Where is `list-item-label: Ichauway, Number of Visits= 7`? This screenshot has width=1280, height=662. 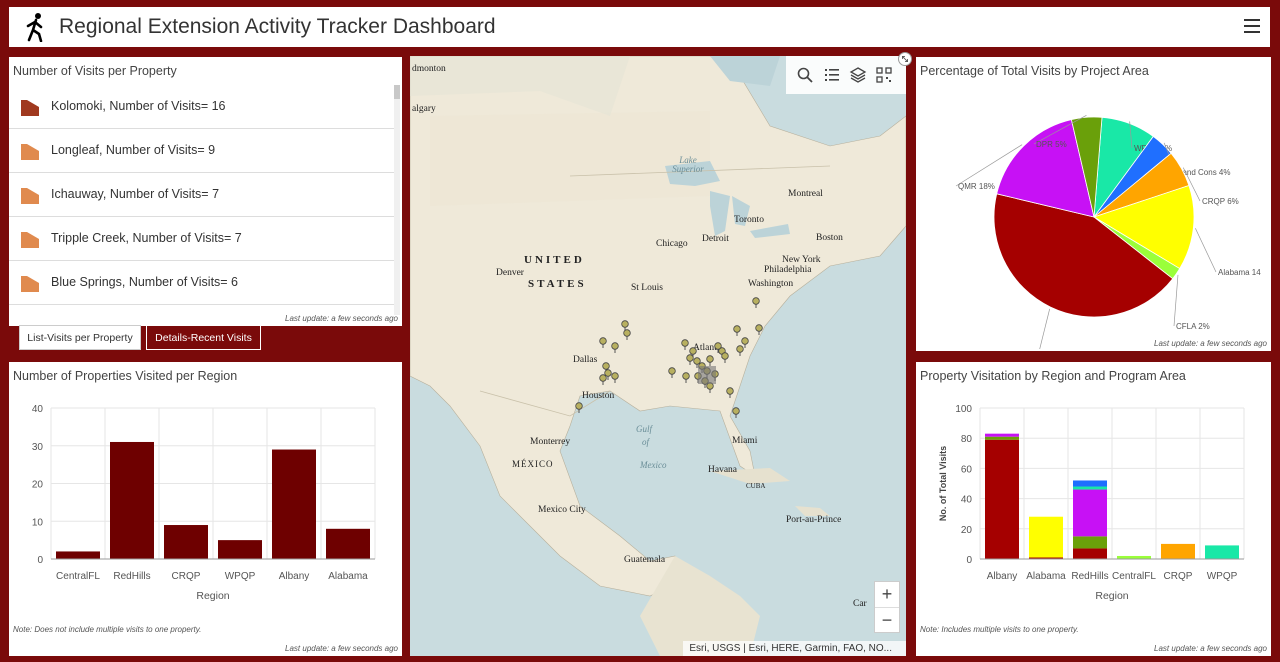 list-item-label: Ichauway, Number of Visits= 7 is located at coordinates (135, 194).